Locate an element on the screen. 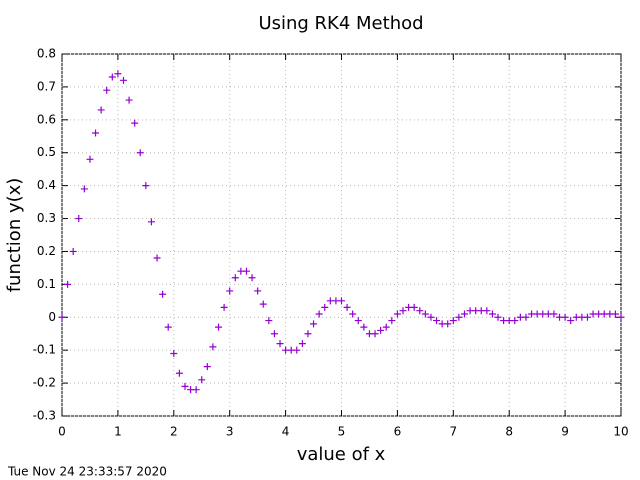 The height and width of the screenshot is (480, 640). x-tick-label: 6 is located at coordinates (398, 432).